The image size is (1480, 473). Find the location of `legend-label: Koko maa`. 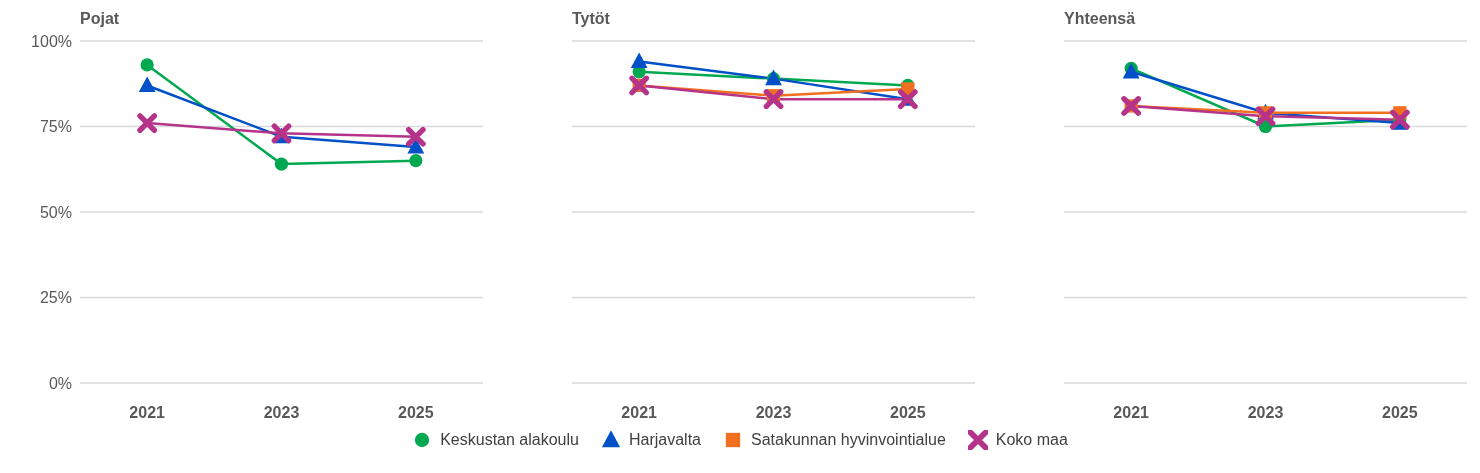

legend-label: Koko maa is located at coordinates (1031, 440).